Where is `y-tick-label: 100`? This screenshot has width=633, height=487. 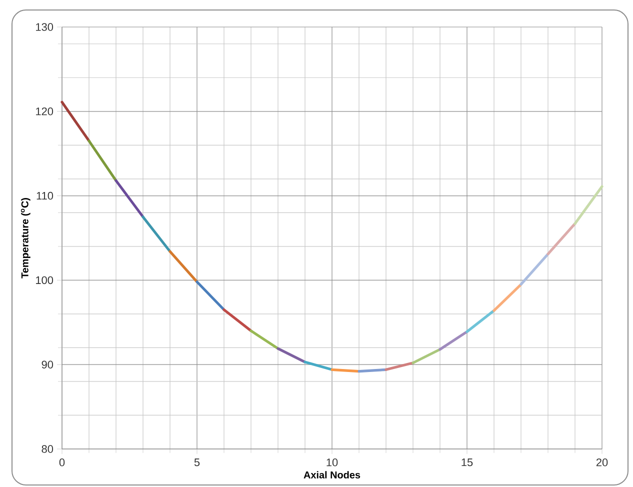 y-tick-label: 100 is located at coordinates (45, 280).